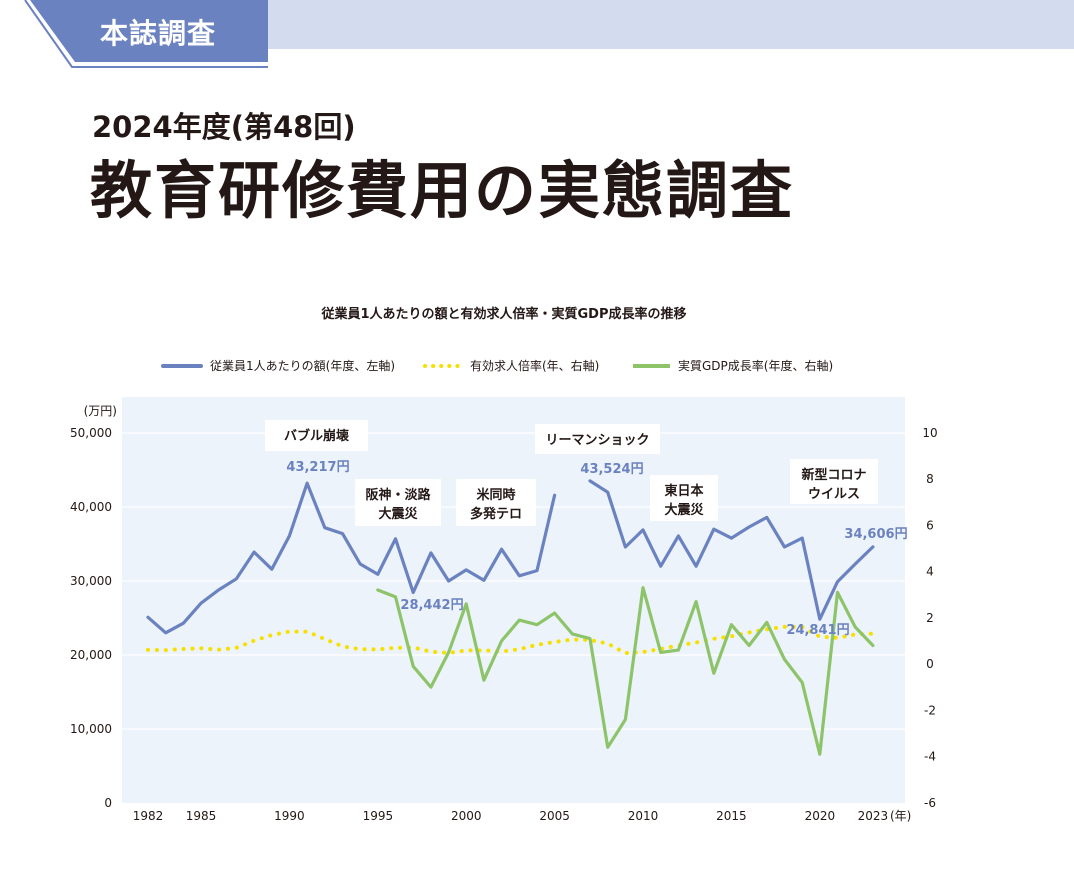 This screenshot has height=876, width=1074. What do you see at coordinates (431, 605) in the screenshot?
I see `data-label: 28,442円` at bounding box center [431, 605].